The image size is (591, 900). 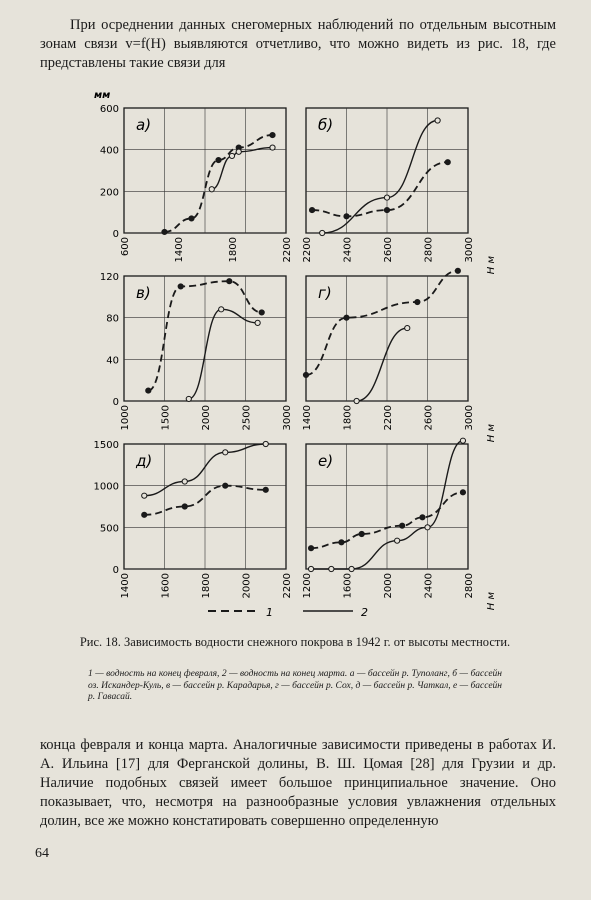 What do you see at coordinates (288, 612) in the screenshot?
I see `figure-legend: 1 2` at bounding box center [288, 612].